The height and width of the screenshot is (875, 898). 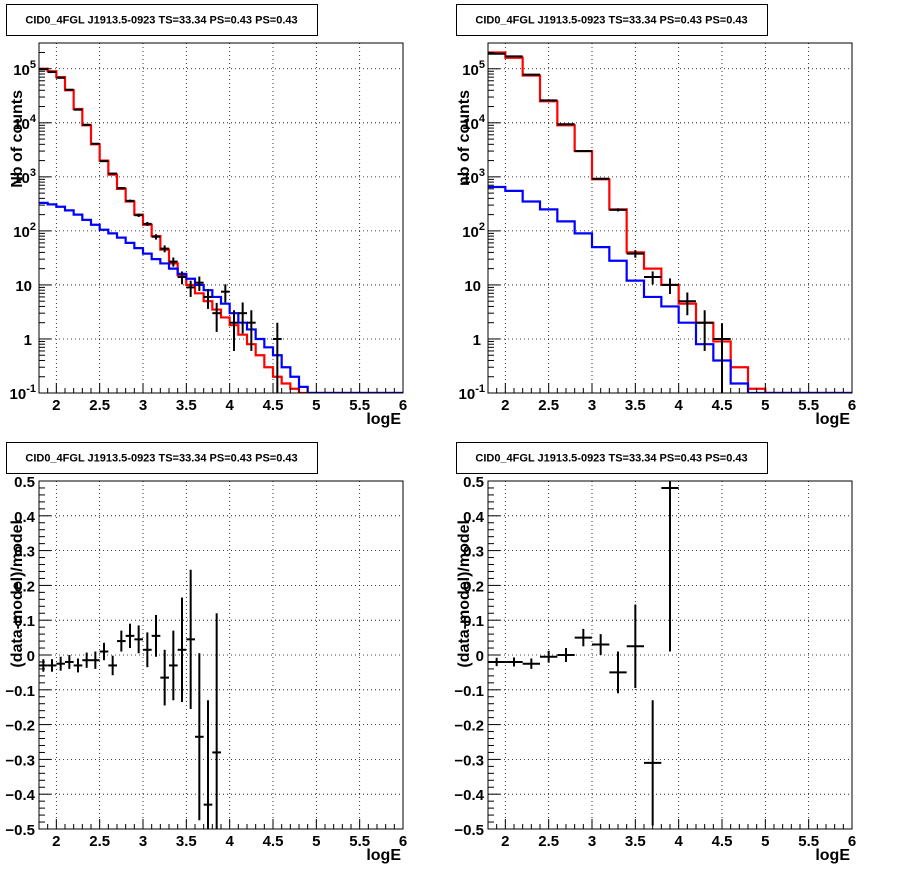 I want to click on y-tick-label: 10³, so click(x=473, y=177).